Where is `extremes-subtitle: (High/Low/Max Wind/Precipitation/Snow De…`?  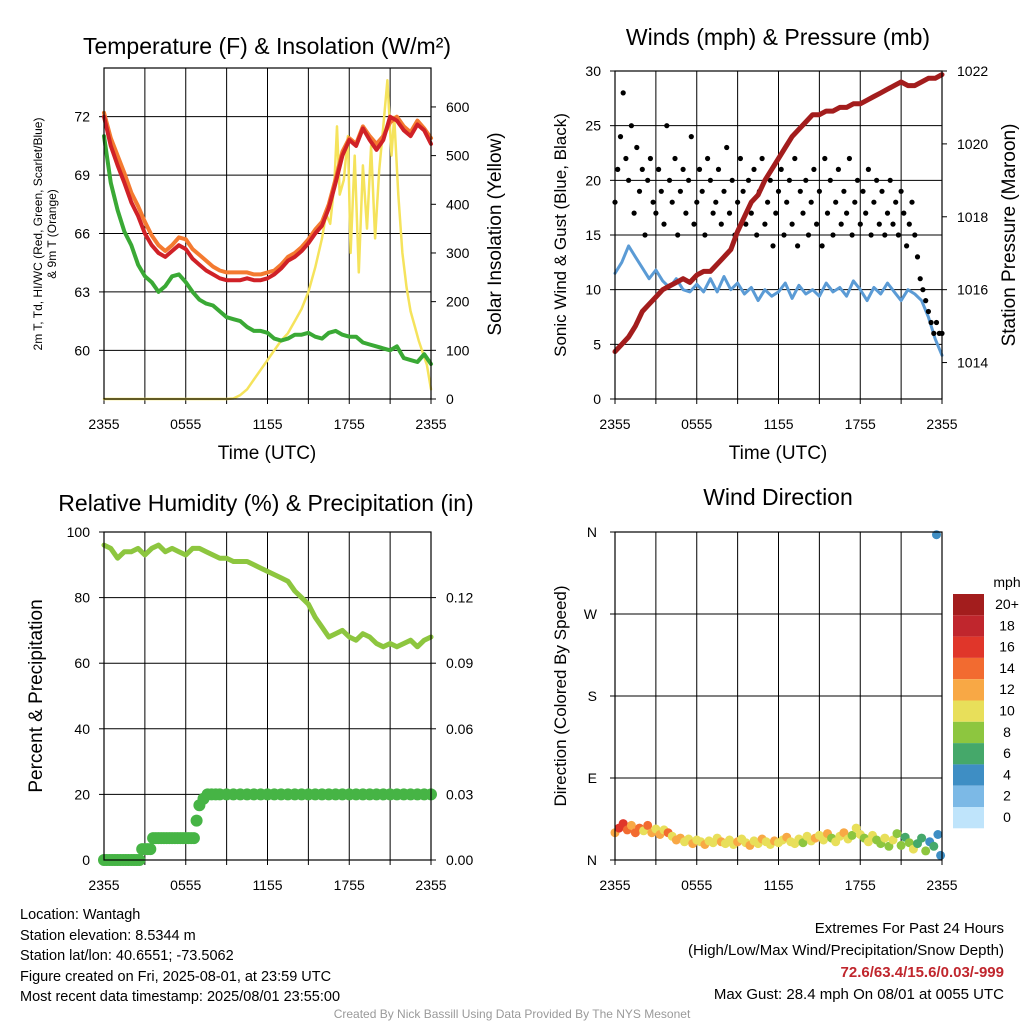
extremes-subtitle: (High/Low/Max Wind/Precipitation/Snow De… is located at coordinates (846, 950).